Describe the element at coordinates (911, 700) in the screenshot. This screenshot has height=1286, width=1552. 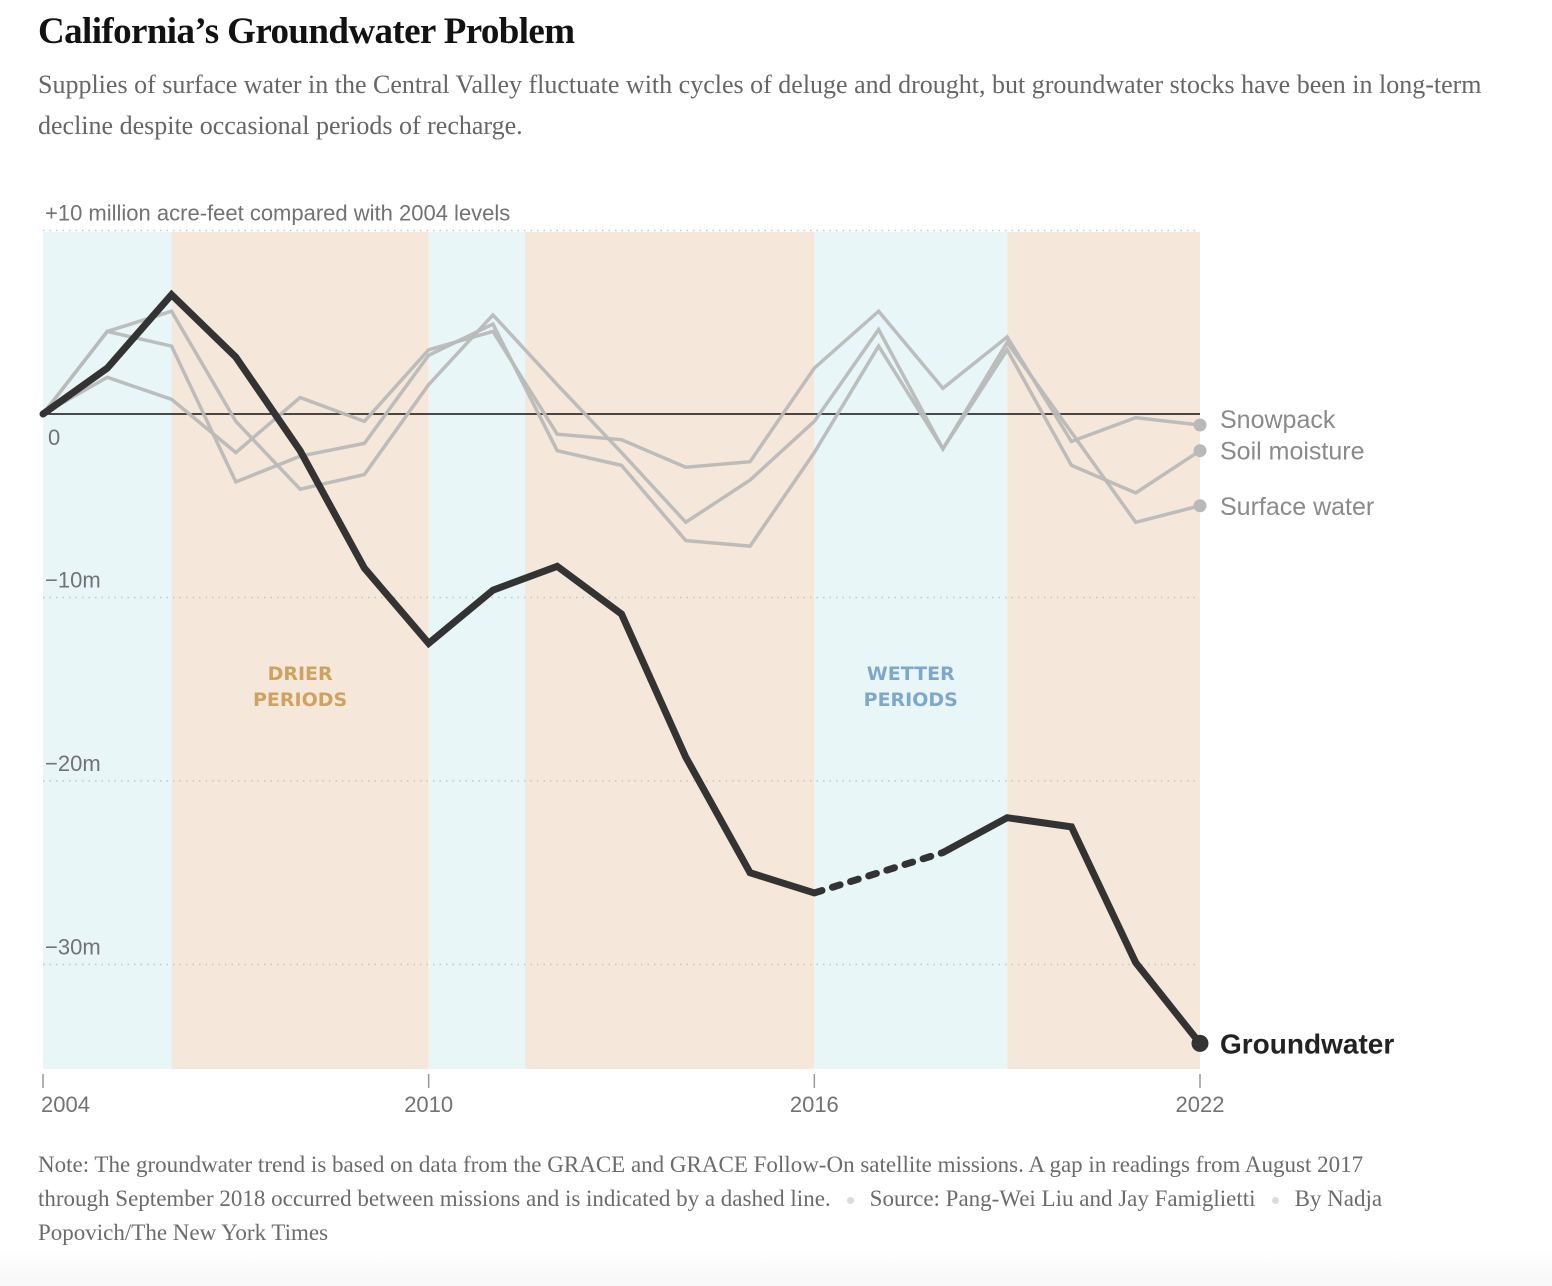
I see `wetter-periods-label: PERIODS` at that location.